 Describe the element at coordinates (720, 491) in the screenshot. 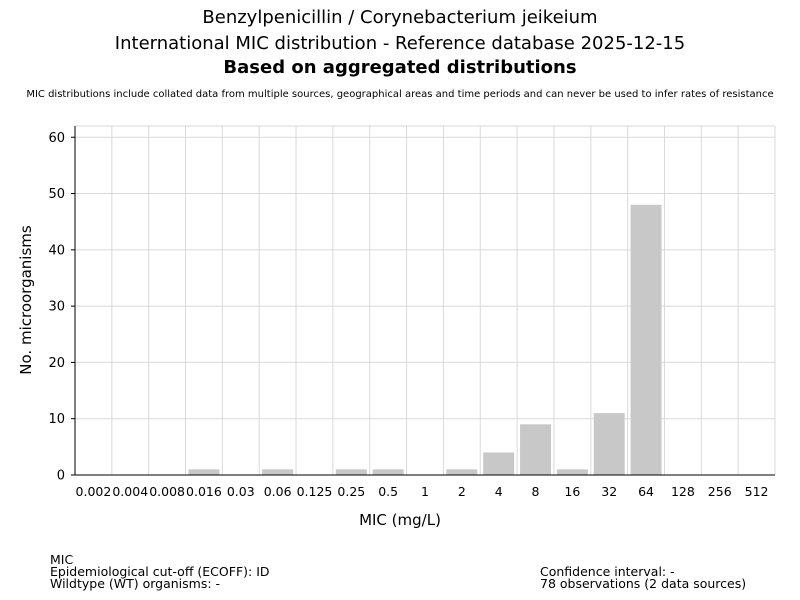

I see `x-tick-label: 256` at that location.